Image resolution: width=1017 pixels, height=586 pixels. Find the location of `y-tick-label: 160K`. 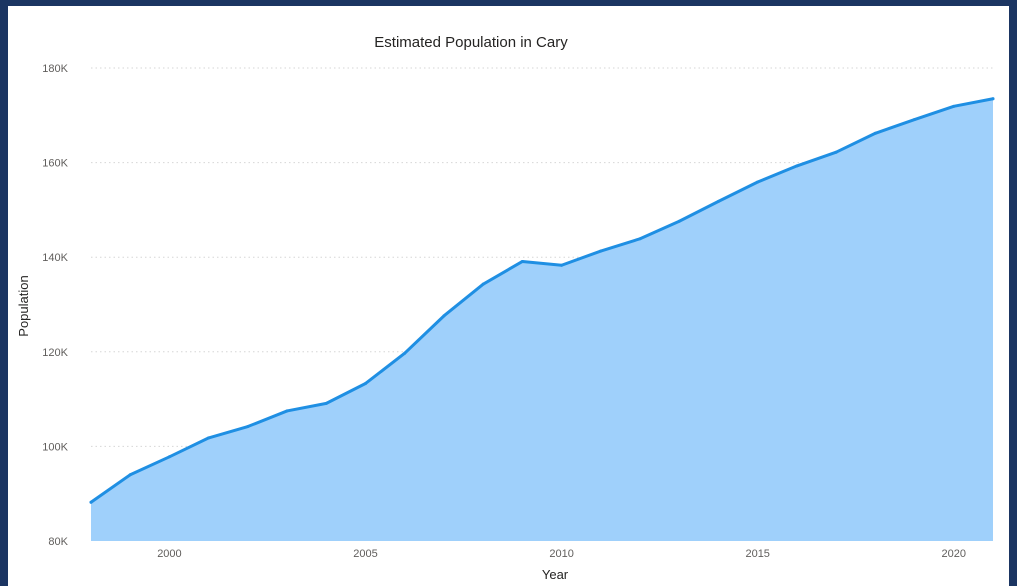

y-tick-label: 160K is located at coordinates (55, 164).